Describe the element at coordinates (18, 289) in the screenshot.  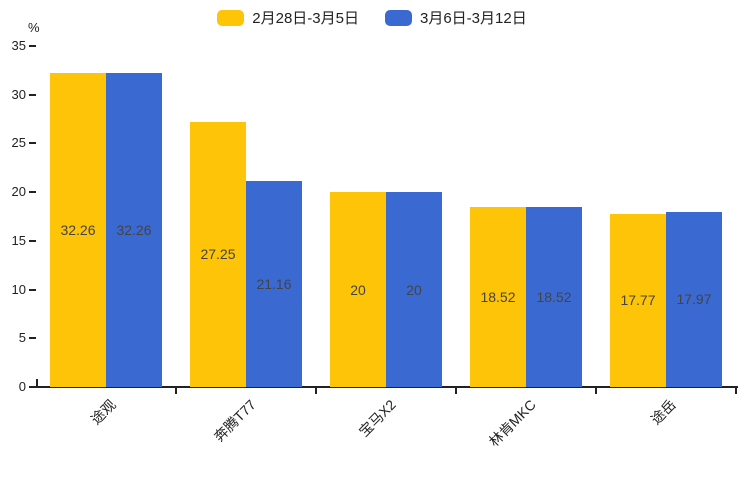
I see `y-axis-tick-label: 10` at that location.